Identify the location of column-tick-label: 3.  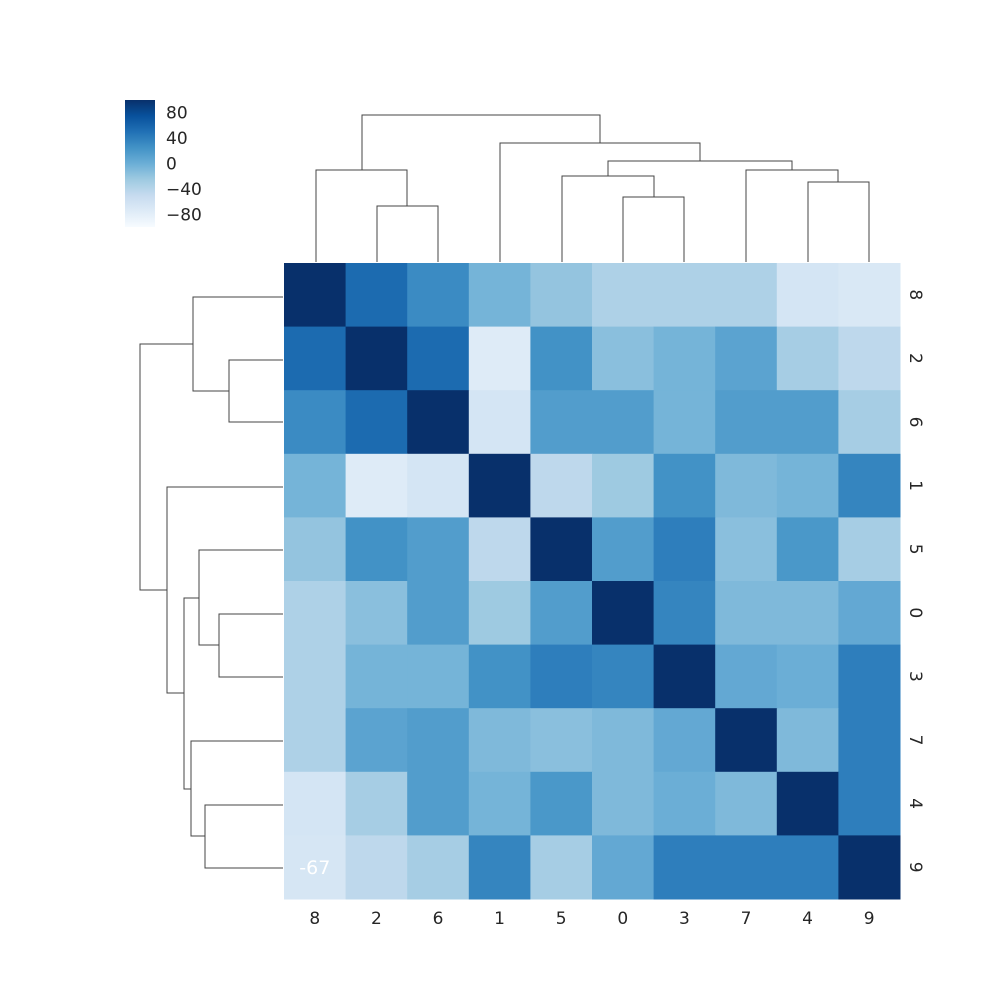
(684, 919).